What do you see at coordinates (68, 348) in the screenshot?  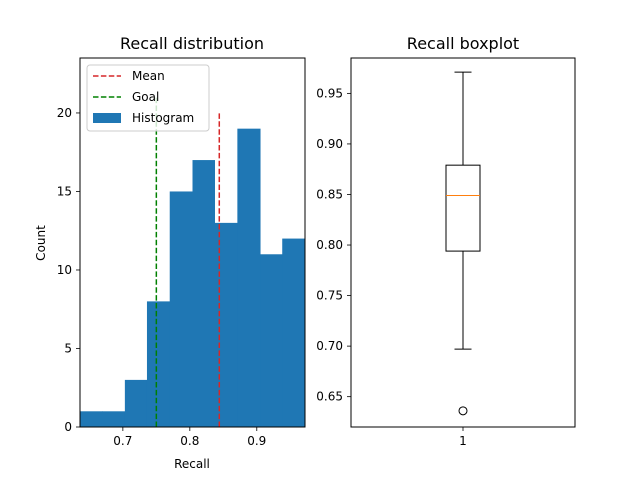 I see `y-tick-label: 5` at bounding box center [68, 348].